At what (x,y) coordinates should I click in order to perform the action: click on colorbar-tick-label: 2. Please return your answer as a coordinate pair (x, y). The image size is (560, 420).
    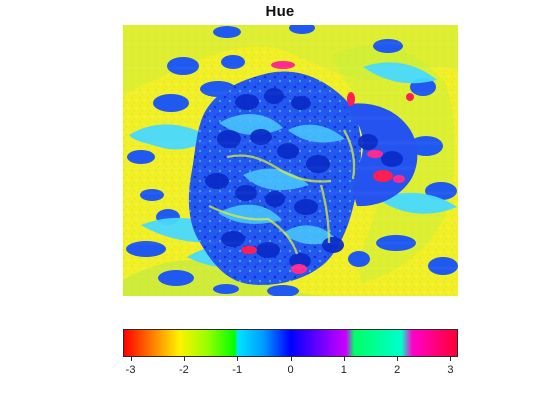
    Looking at the image, I should click on (397, 370).